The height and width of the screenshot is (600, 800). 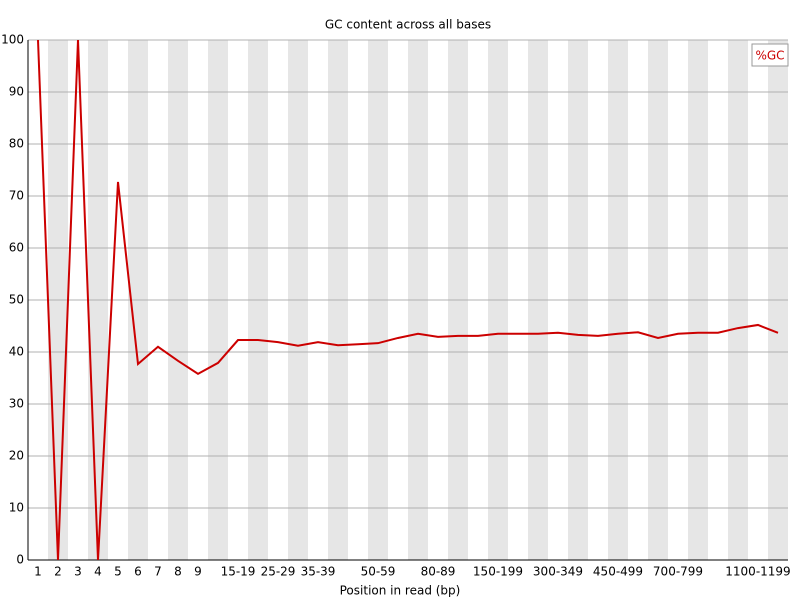 I want to click on x-tick-label: 300-349, so click(x=558, y=572).